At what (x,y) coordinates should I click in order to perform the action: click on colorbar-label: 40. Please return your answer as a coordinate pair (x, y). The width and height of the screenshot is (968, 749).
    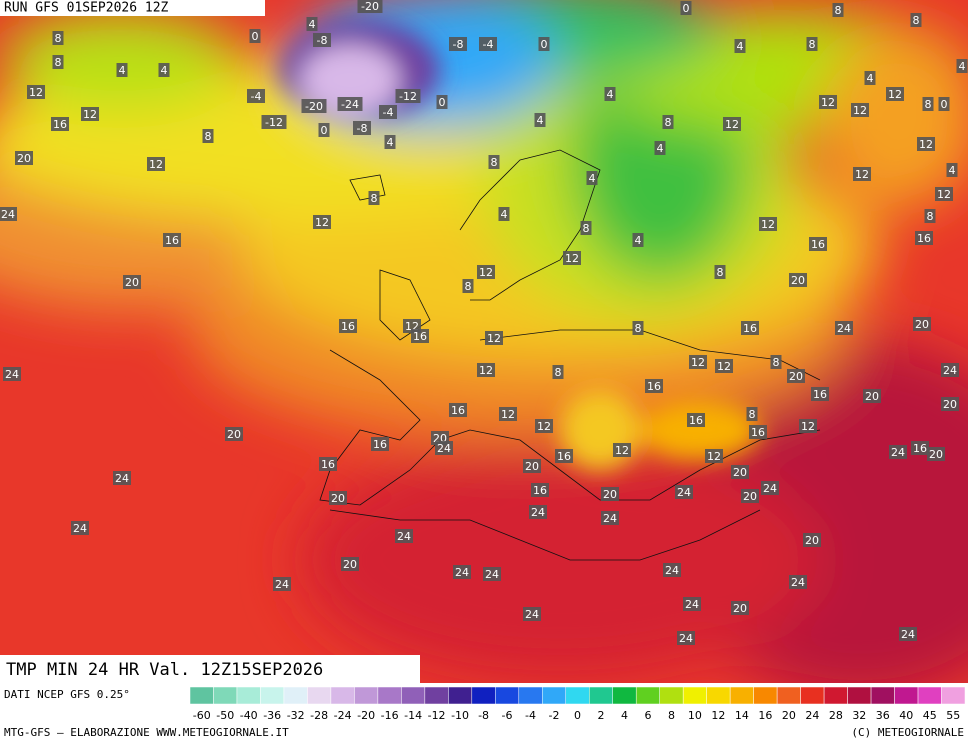
    Looking at the image, I should click on (906, 715).